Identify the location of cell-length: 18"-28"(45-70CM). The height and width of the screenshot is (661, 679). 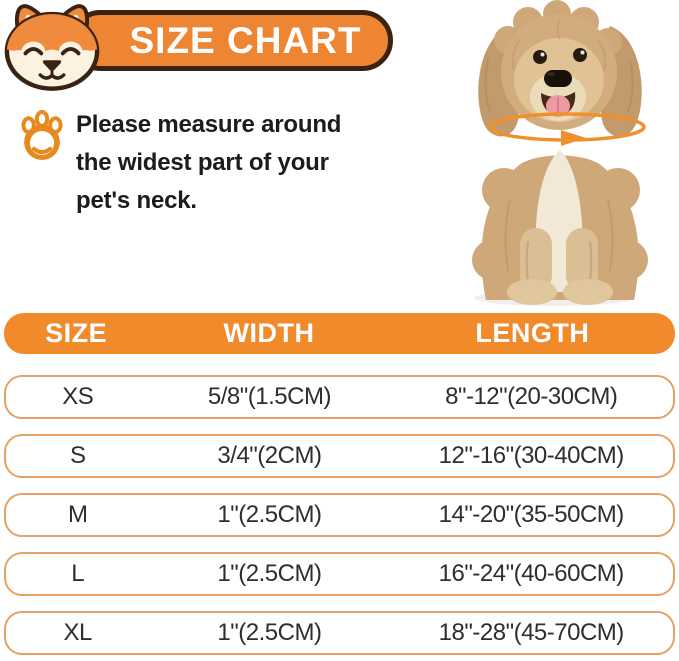
(531, 632).